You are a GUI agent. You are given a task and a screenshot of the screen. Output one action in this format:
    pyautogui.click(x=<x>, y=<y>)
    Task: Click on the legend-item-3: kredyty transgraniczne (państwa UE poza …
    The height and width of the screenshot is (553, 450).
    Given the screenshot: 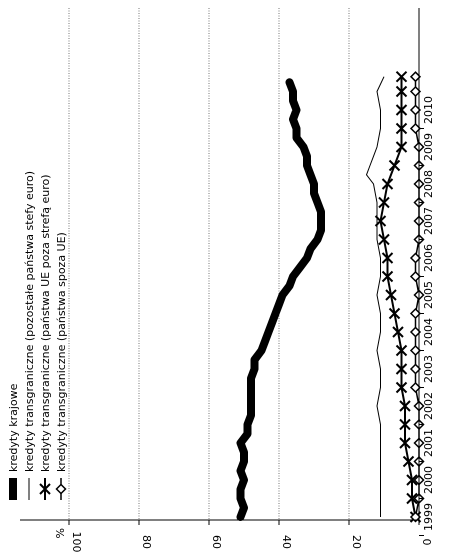 What is the action you would take?
    pyautogui.click(x=45, y=337)
    